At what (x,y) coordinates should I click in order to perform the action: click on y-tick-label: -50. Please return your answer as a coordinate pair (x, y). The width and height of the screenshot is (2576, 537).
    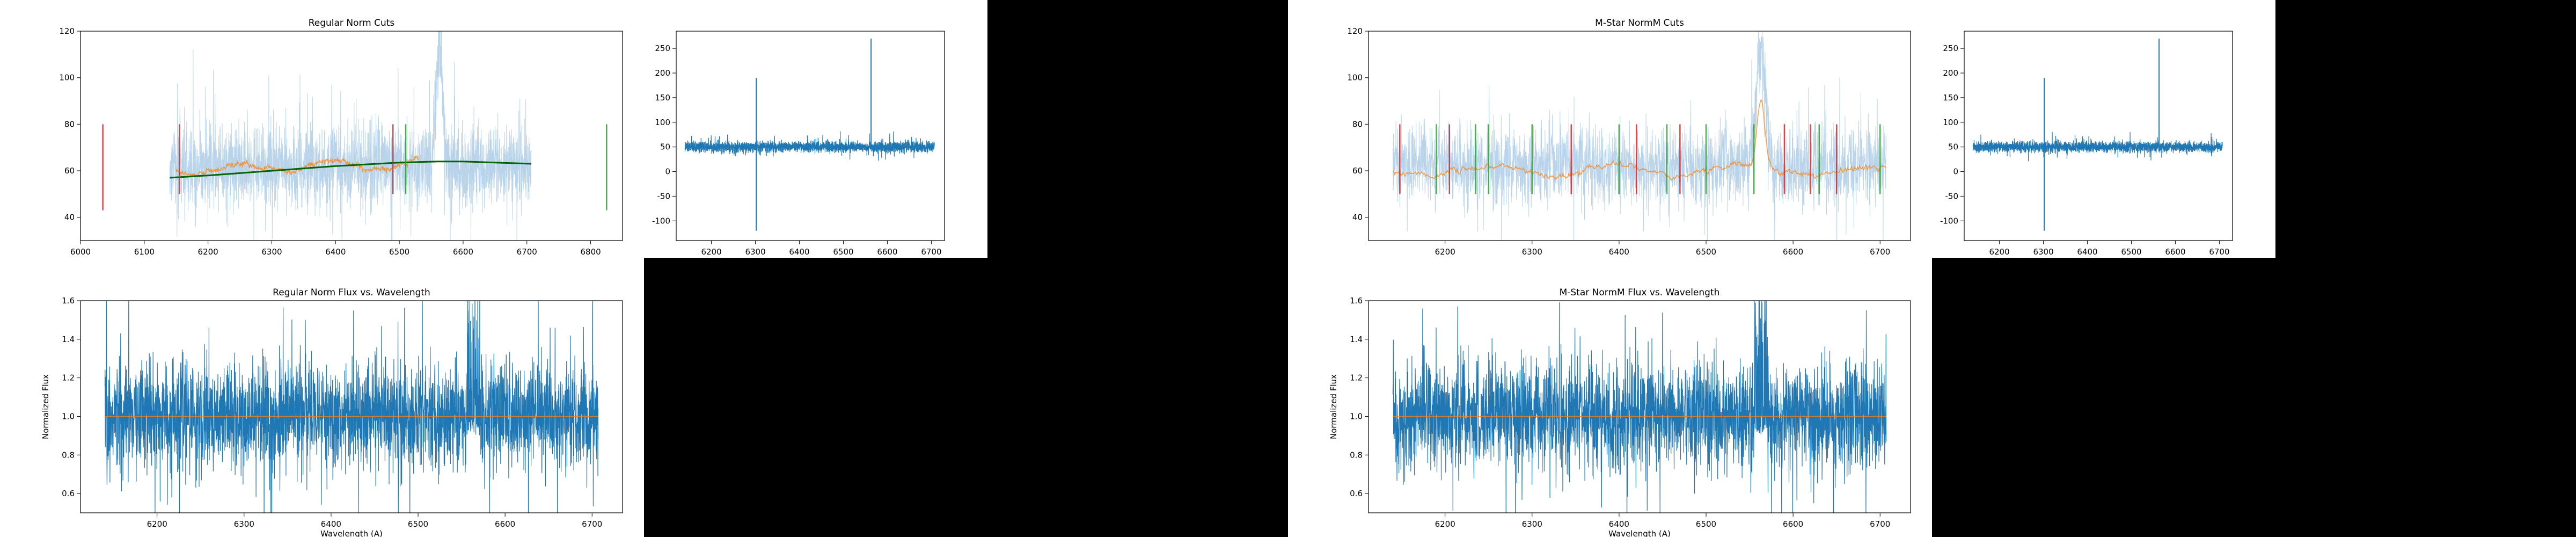
    Looking at the image, I should click on (664, 196).